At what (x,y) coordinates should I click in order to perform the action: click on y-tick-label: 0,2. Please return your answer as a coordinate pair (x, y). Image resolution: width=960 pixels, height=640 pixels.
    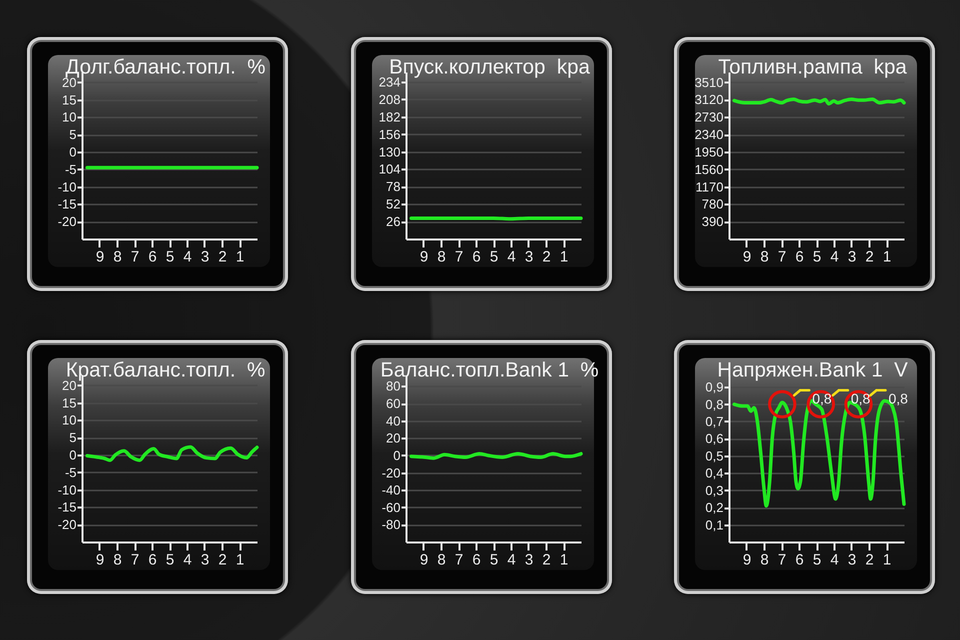
    Looking at the image, I should click on (714, 508).